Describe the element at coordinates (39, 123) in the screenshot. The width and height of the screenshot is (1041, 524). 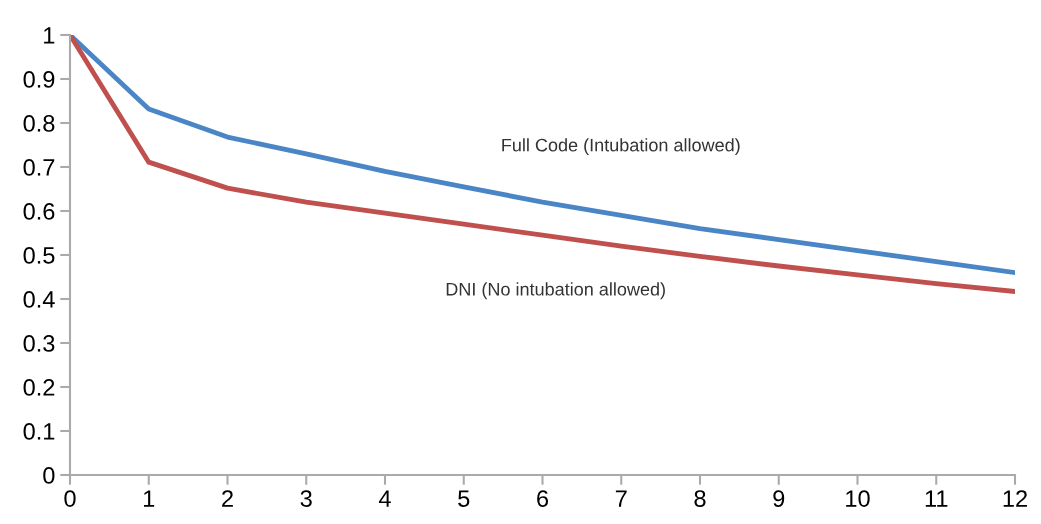
I see `y-tick-label: 0.8` at that location.